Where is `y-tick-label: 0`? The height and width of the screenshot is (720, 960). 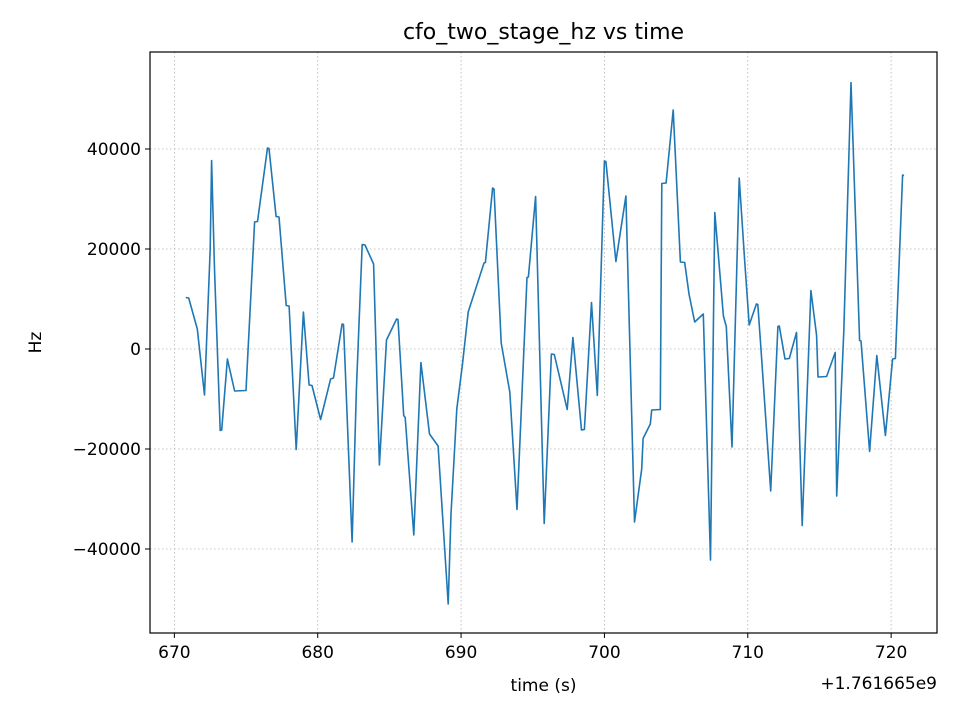 y-tick-label: 0 is located at coordinates (135, 350).